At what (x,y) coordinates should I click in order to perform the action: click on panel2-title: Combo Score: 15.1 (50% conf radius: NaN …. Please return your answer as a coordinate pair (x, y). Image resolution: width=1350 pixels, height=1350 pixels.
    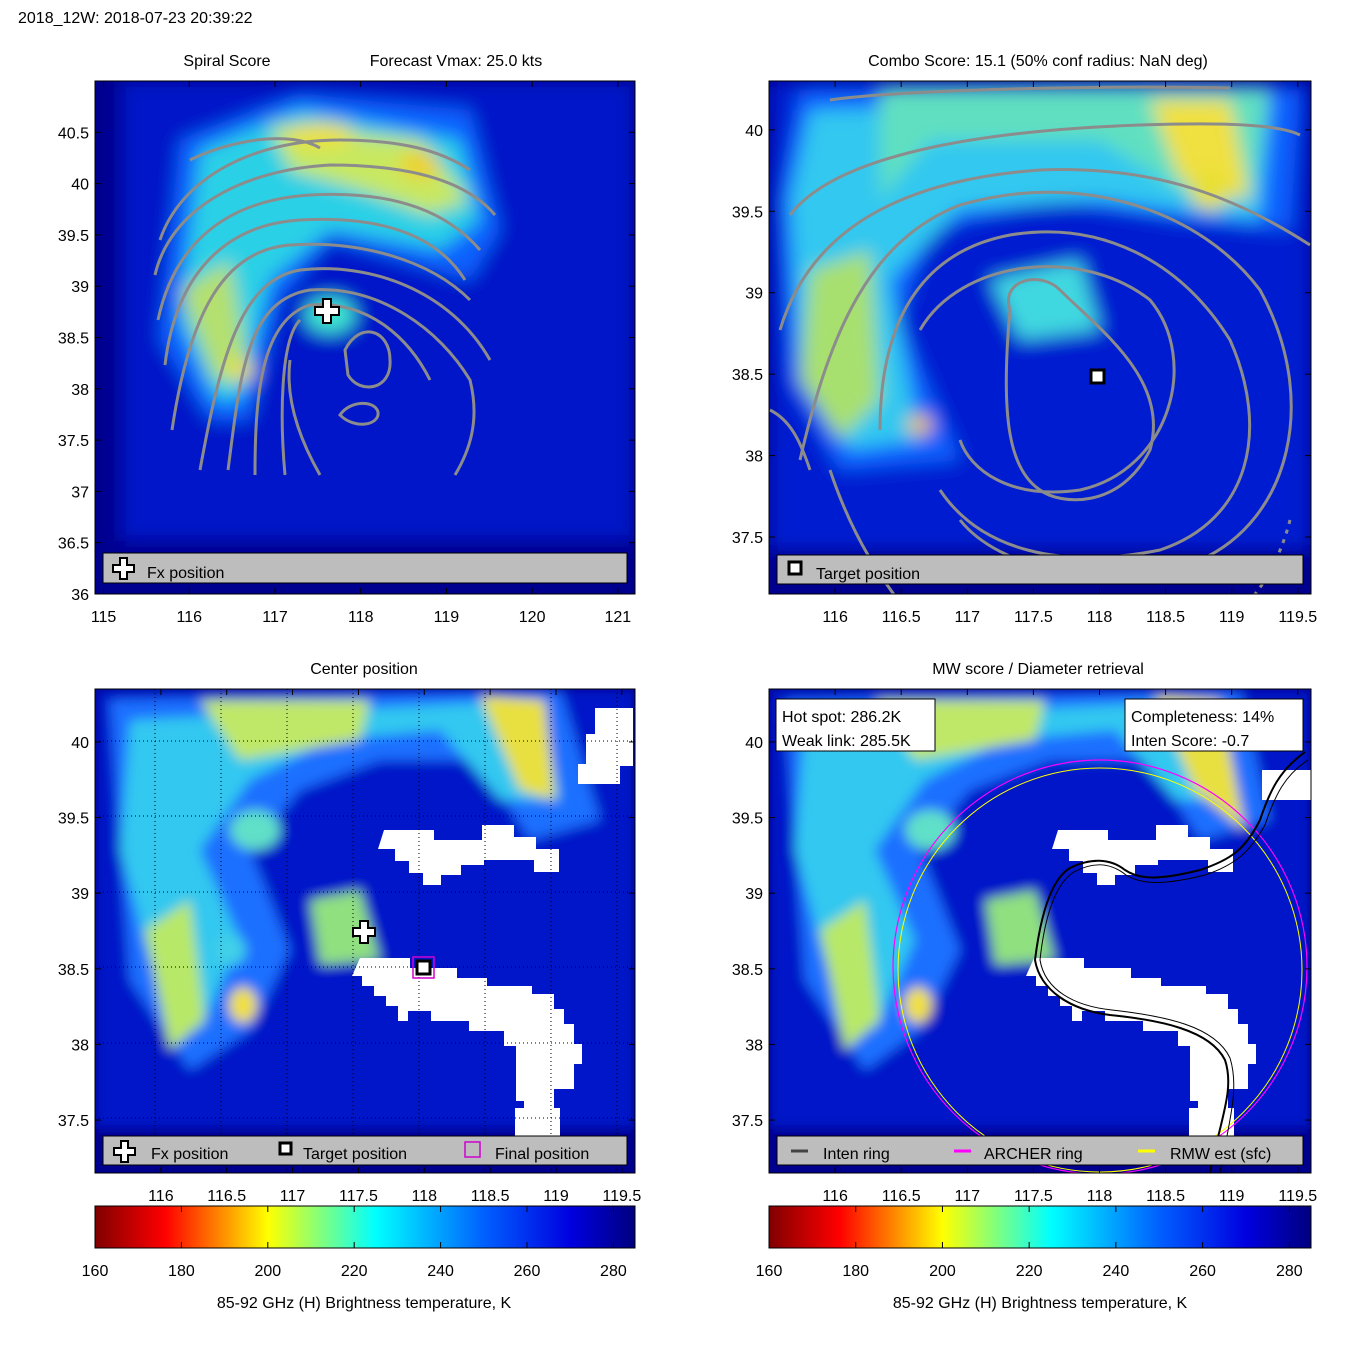
    Looking at the image, I should click on (1038, 61).